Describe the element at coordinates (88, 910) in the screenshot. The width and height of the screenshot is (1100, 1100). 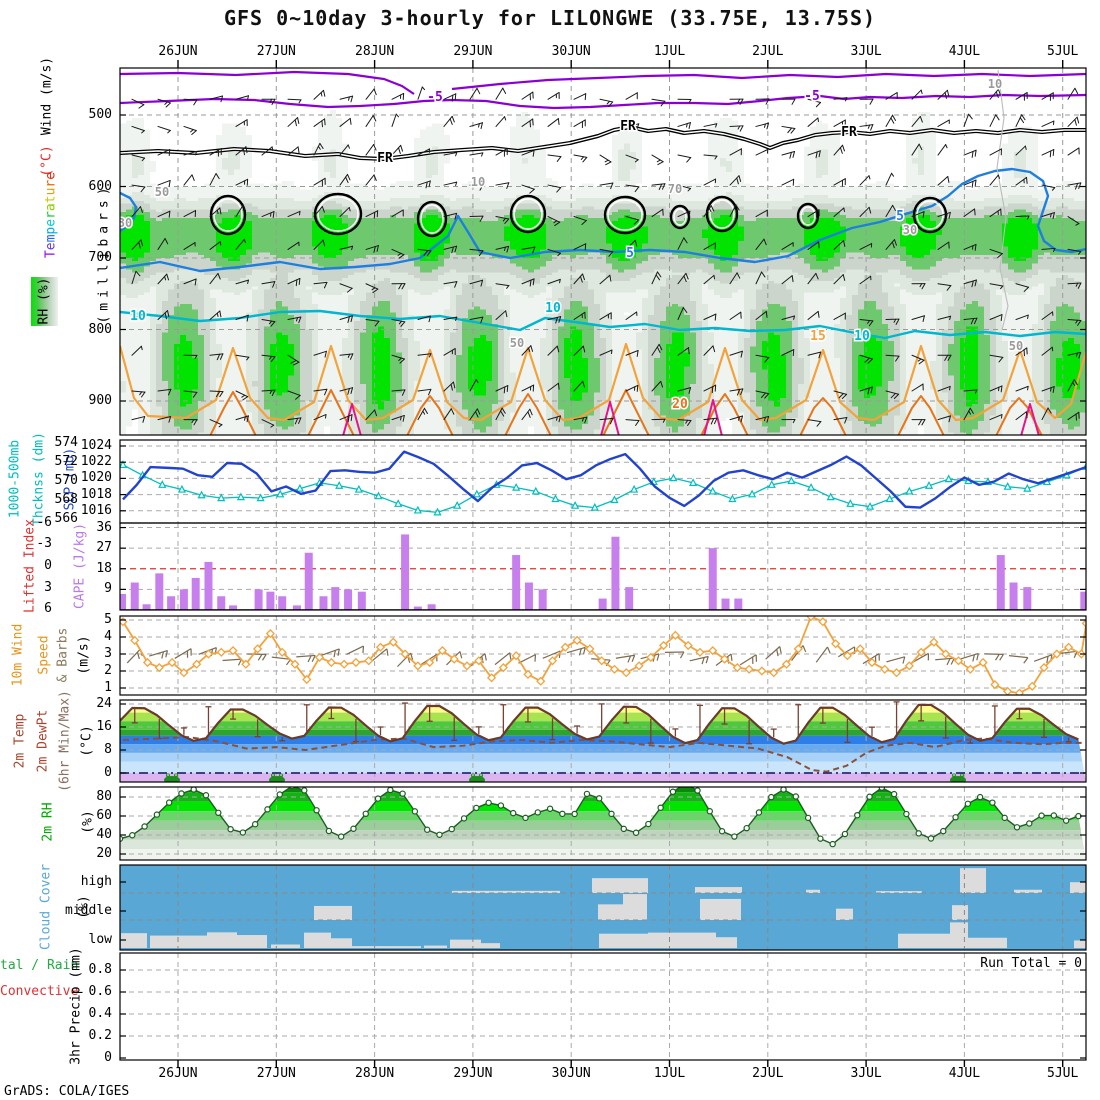
I see `axis-tick-label: middle` at that location.